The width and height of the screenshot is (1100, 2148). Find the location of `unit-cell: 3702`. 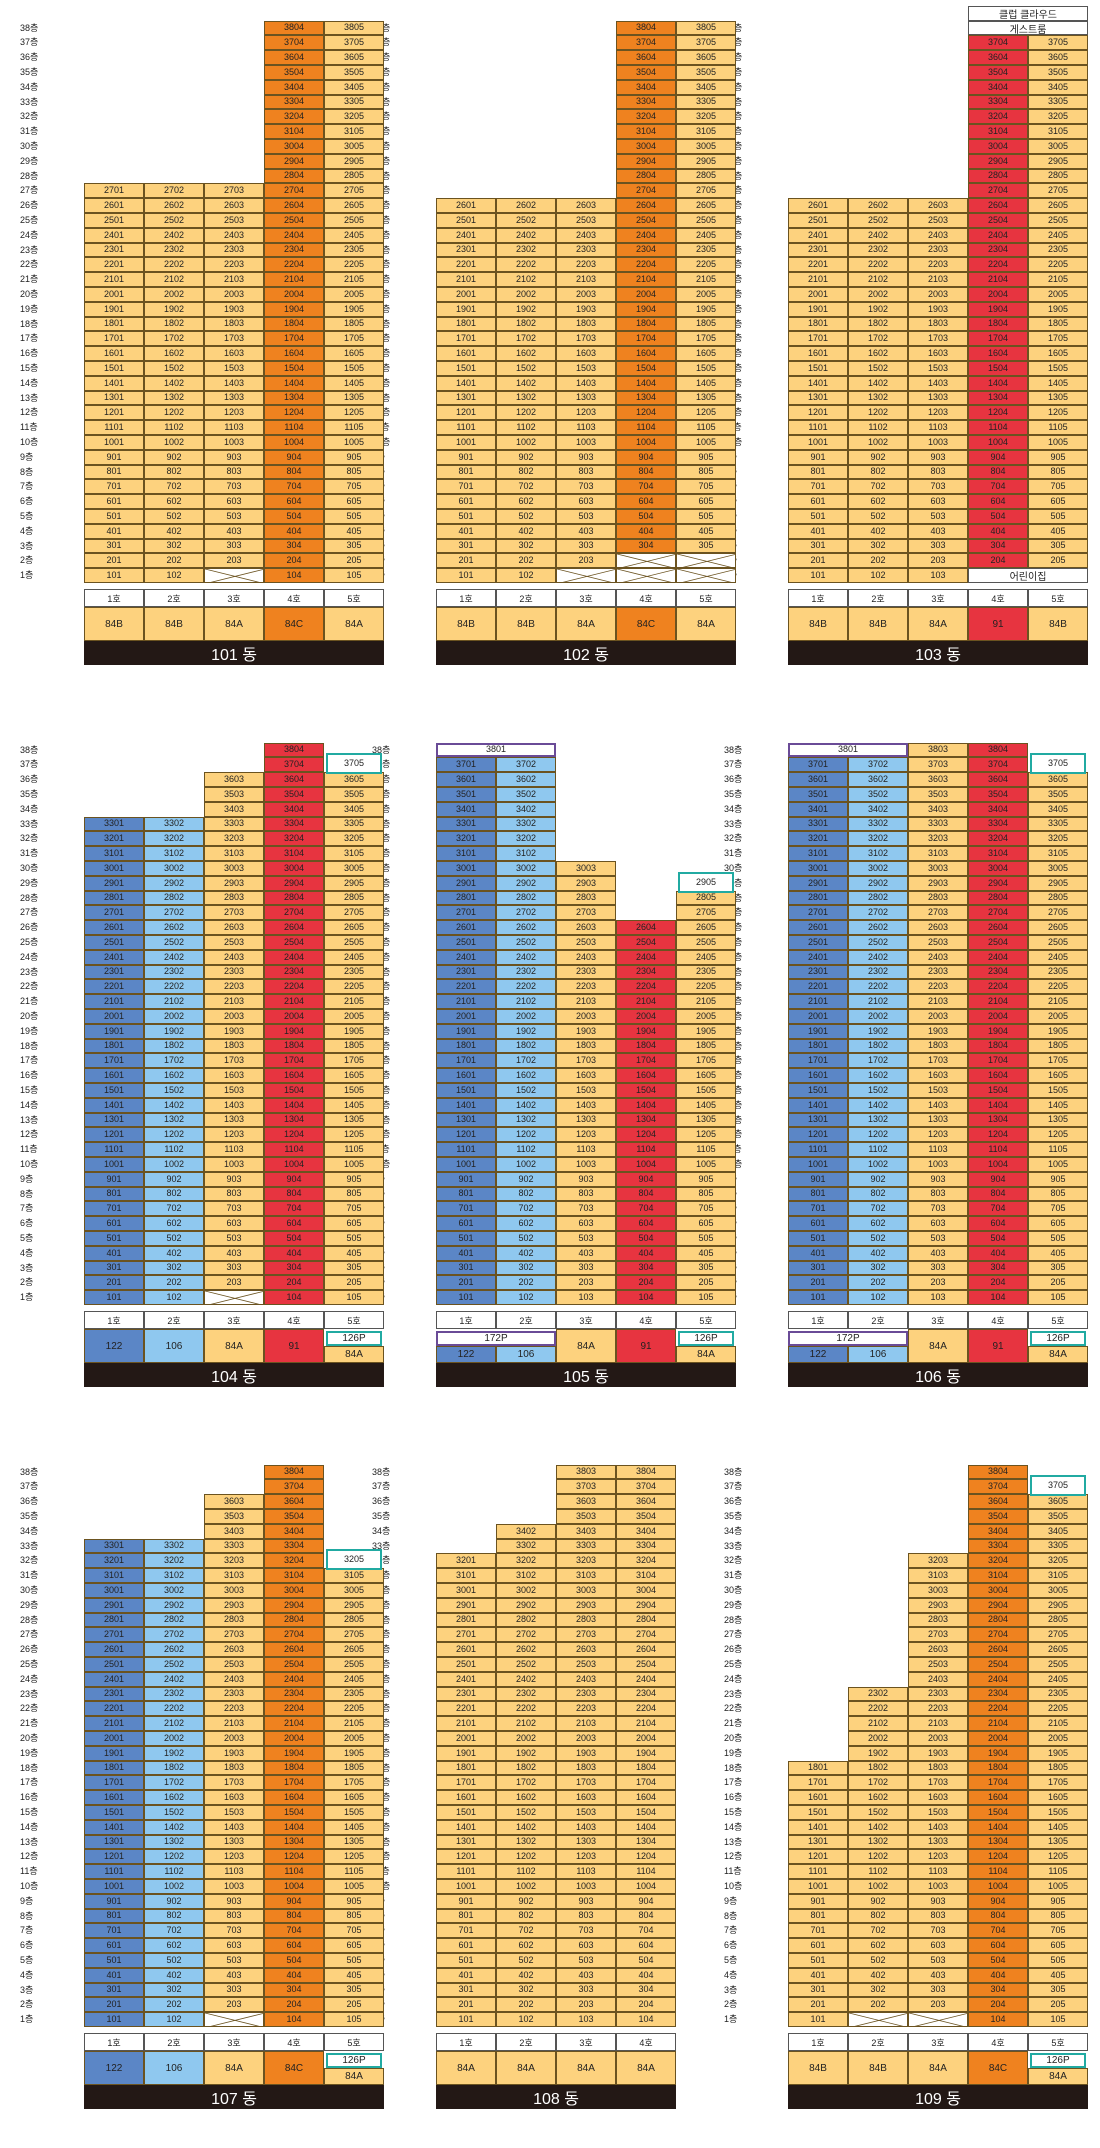

unit-cell: 3702 is located at coordinates (526, 765).